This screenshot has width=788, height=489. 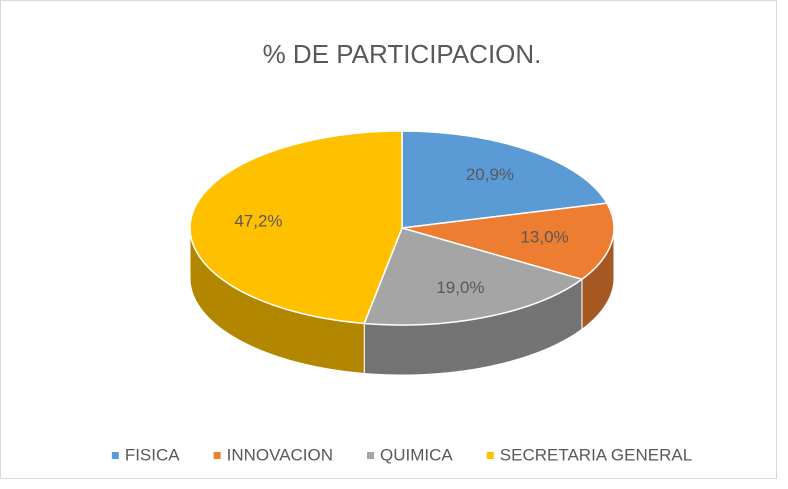 What do you see at coordinates (596, 454) in the screenshot?
I see `legend-label: SECRETARIA GENERAL` at bounding box center [596, 454].